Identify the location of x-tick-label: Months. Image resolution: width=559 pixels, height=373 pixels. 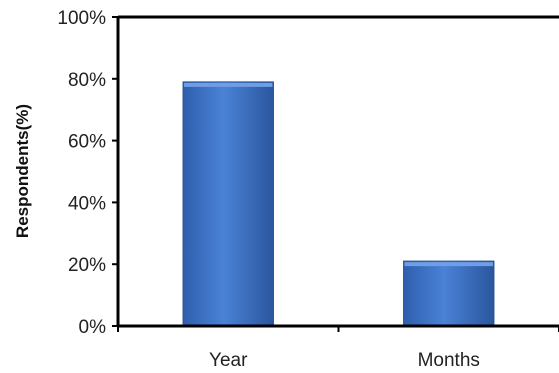
(449, 360).